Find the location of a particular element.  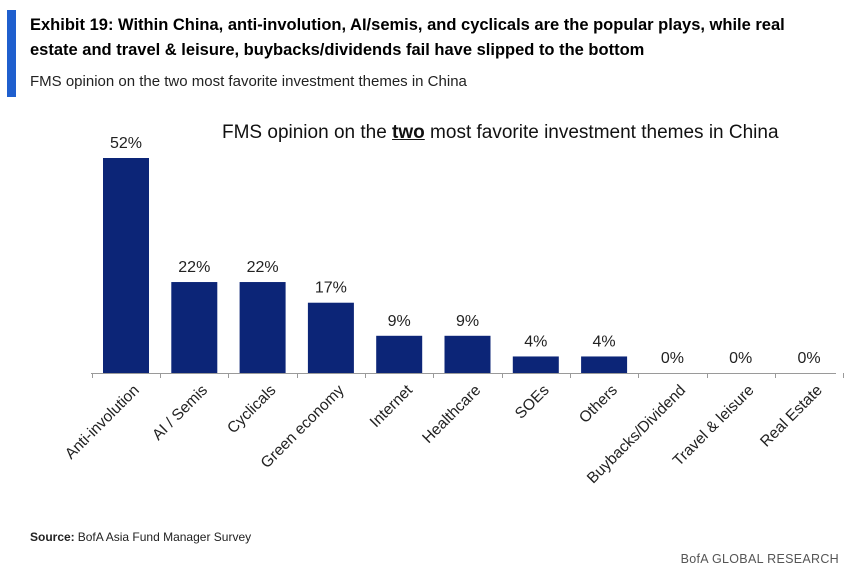

data-label: 52% is located at coordinates (126, 143).